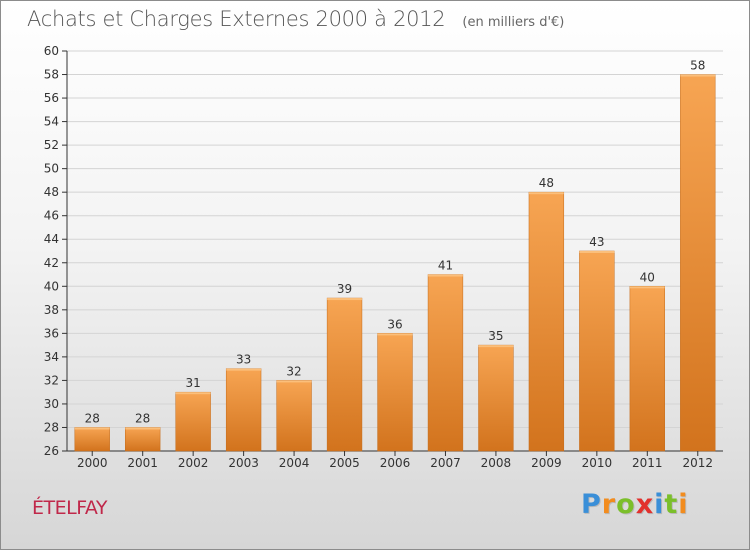 This screenshot has height=550, width=750. I want to click on logo-letter: P, so click(591, 504).